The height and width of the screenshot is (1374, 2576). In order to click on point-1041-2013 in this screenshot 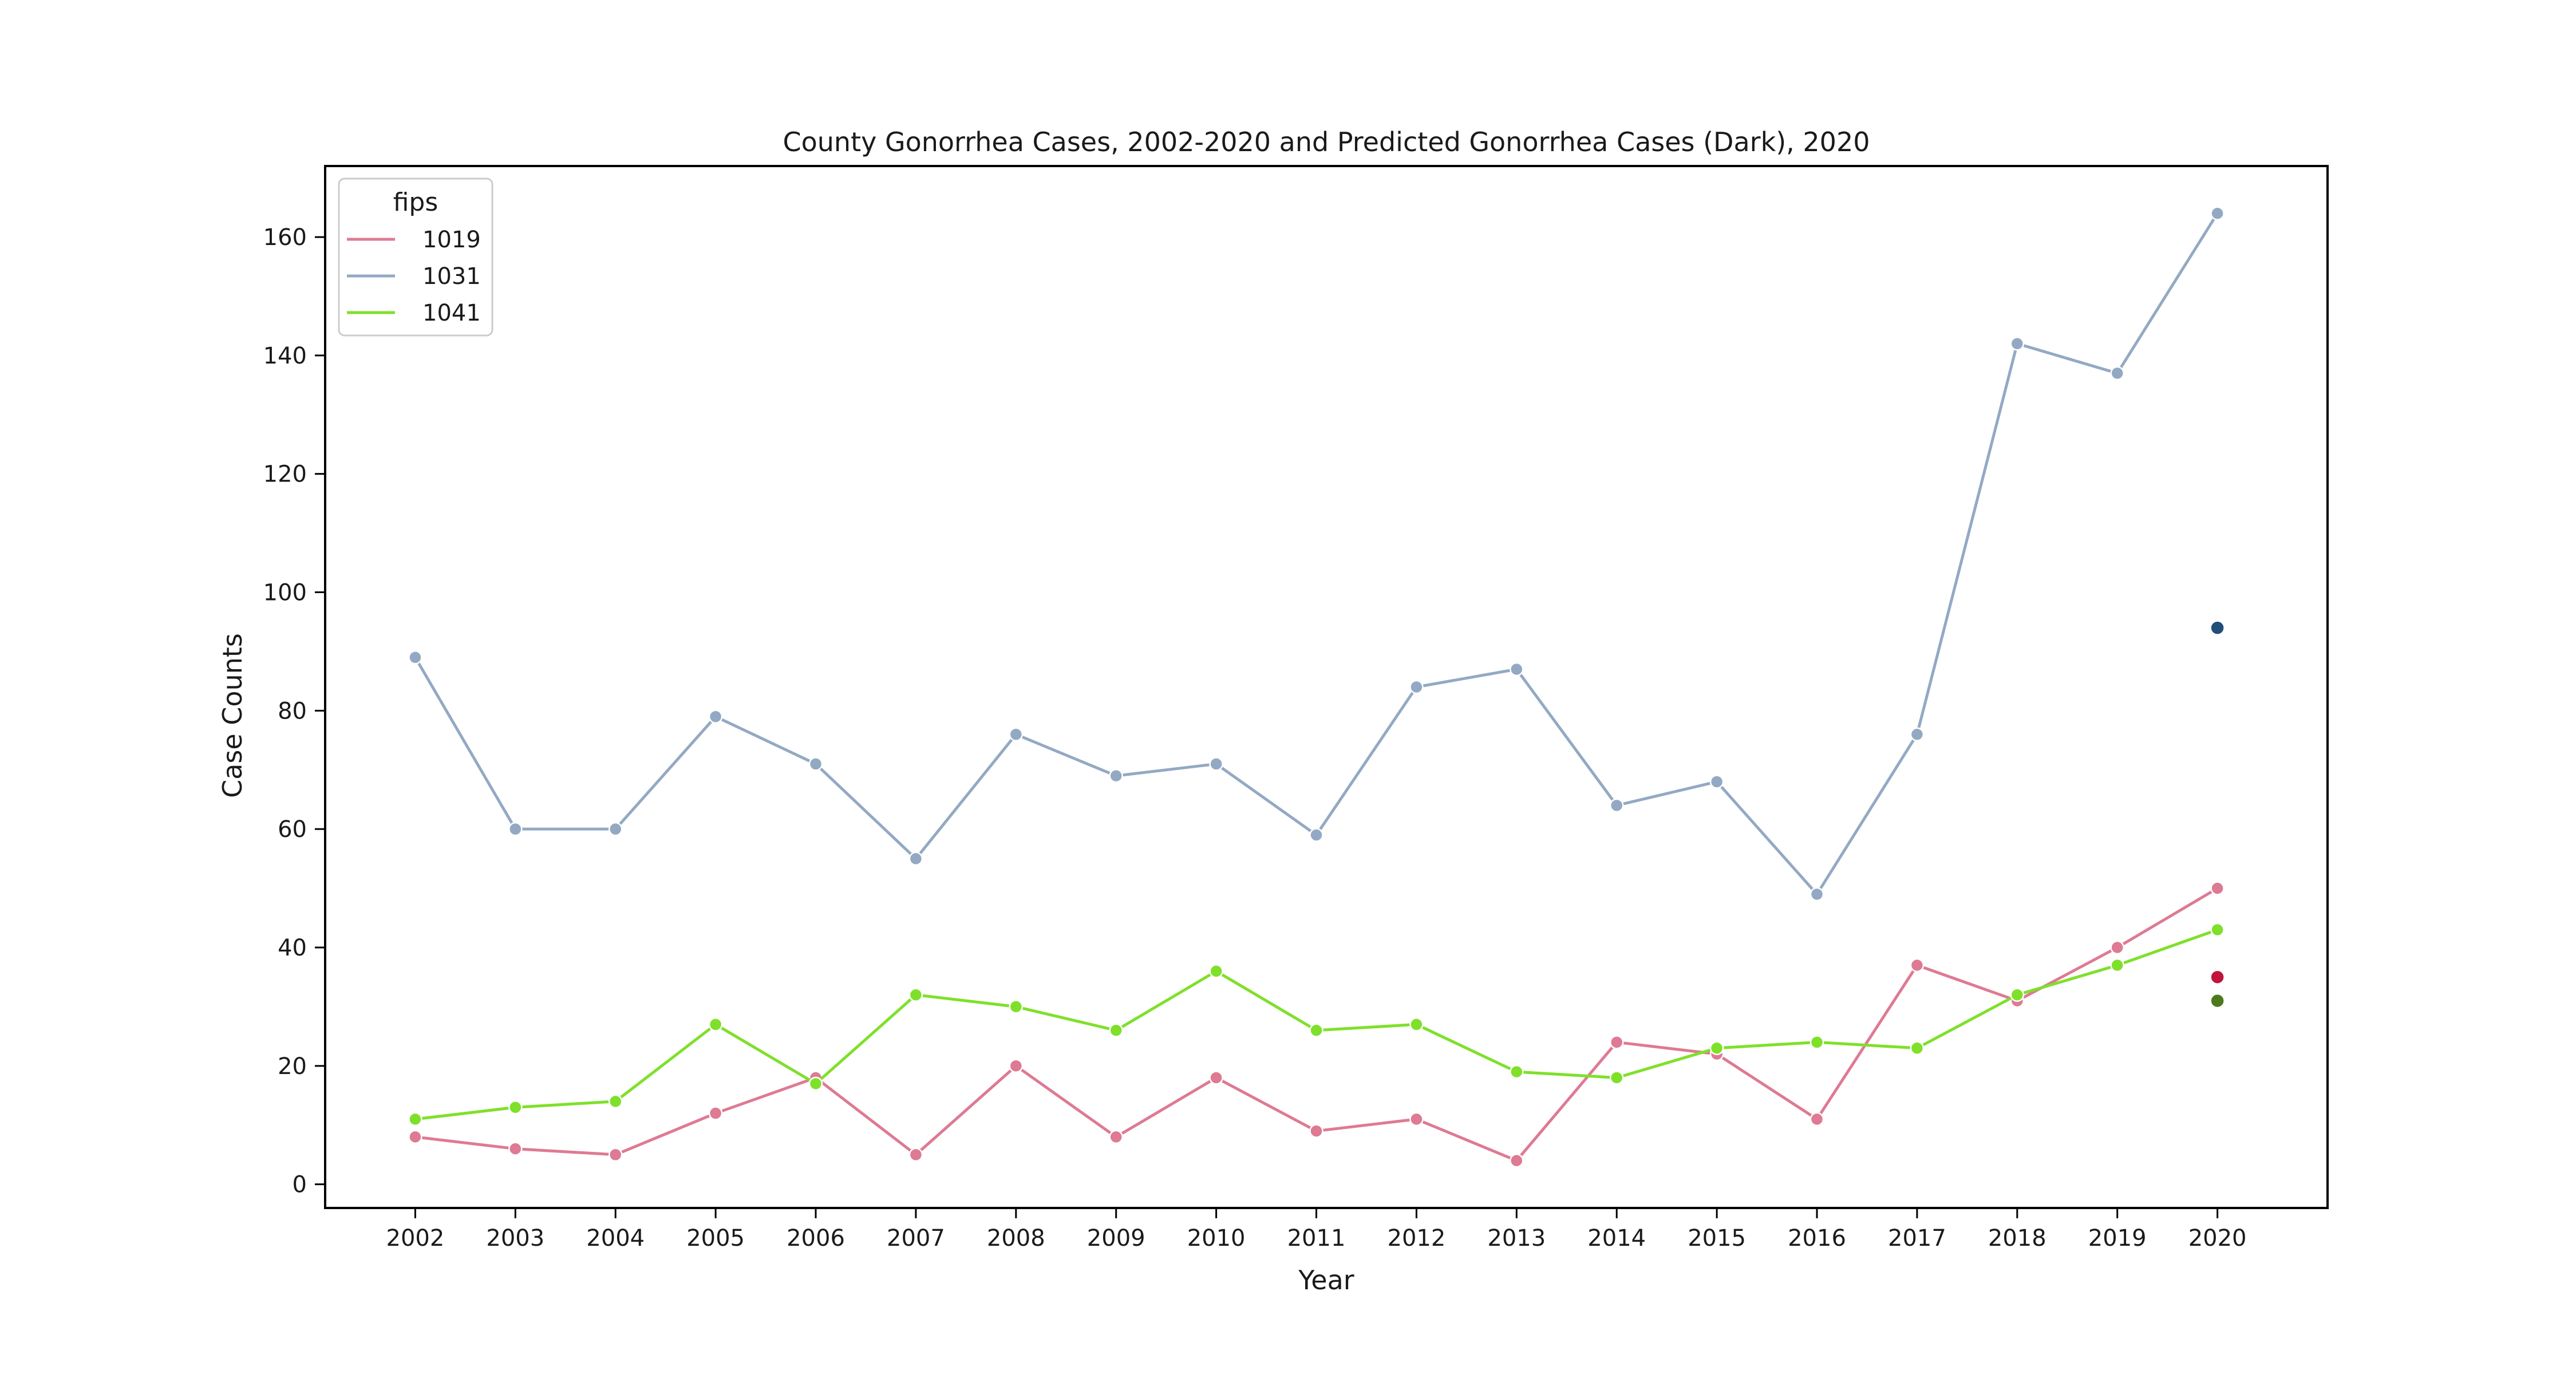, I will do `click(1517, 1072)`.